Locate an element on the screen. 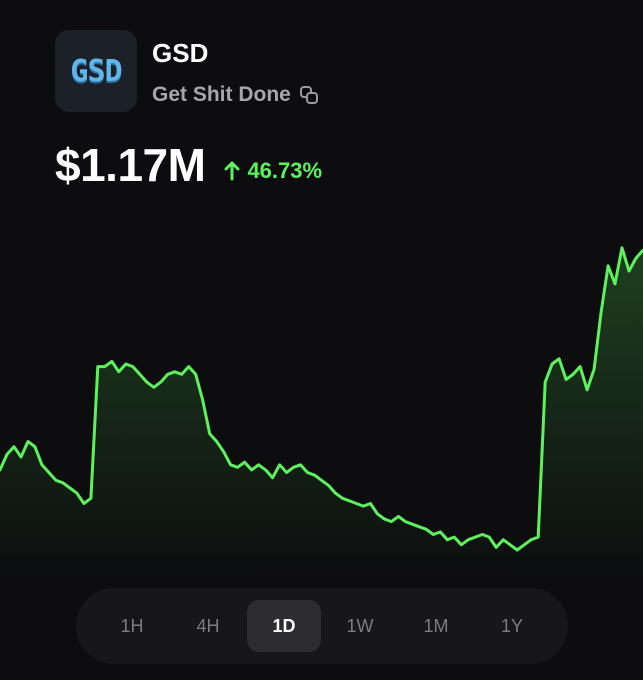 The image size is (643, 680). token-name-row: Get Shit Done is located at coordinates (235, 95).